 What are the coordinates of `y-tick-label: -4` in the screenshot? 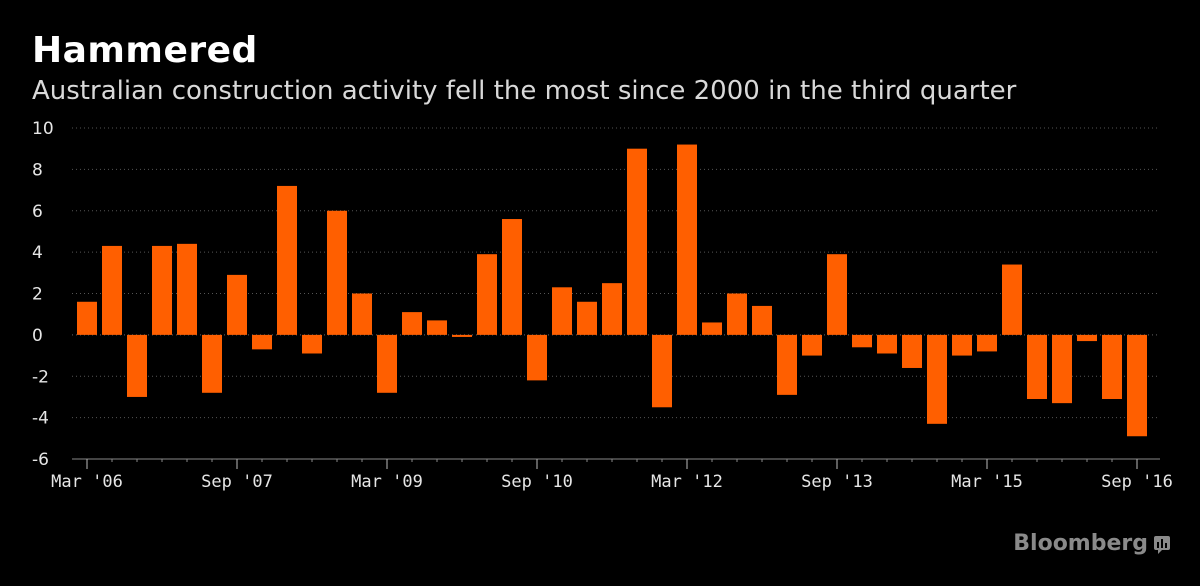 It's located at (40, 419).